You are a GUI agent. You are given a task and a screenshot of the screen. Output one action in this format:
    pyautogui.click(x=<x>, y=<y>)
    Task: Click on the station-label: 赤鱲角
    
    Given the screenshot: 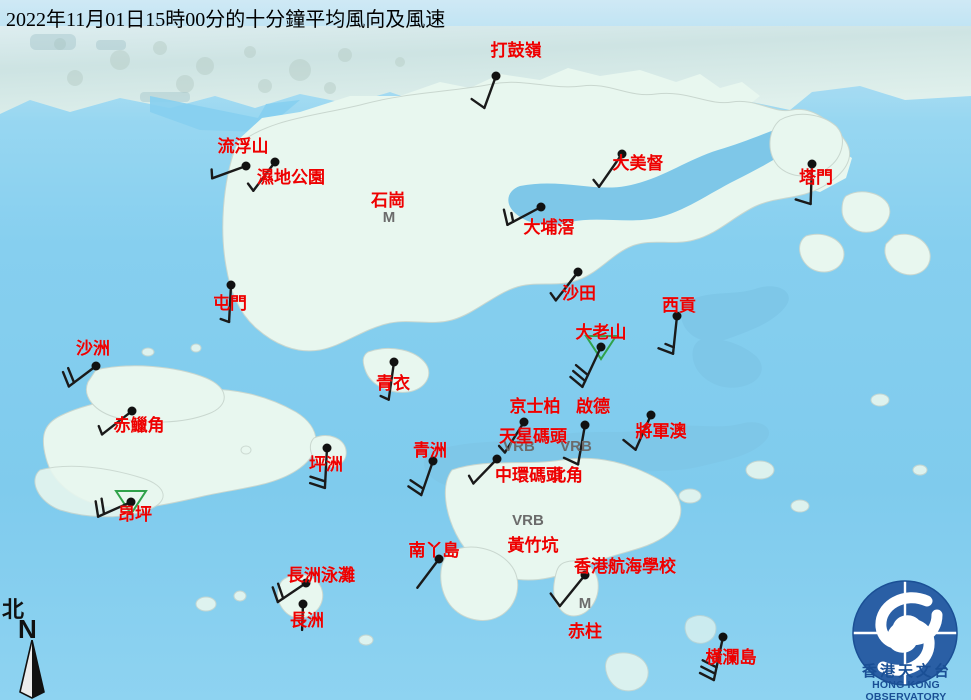 What is the action you would take?
    pyautogui.click(x=139, y=425)
    